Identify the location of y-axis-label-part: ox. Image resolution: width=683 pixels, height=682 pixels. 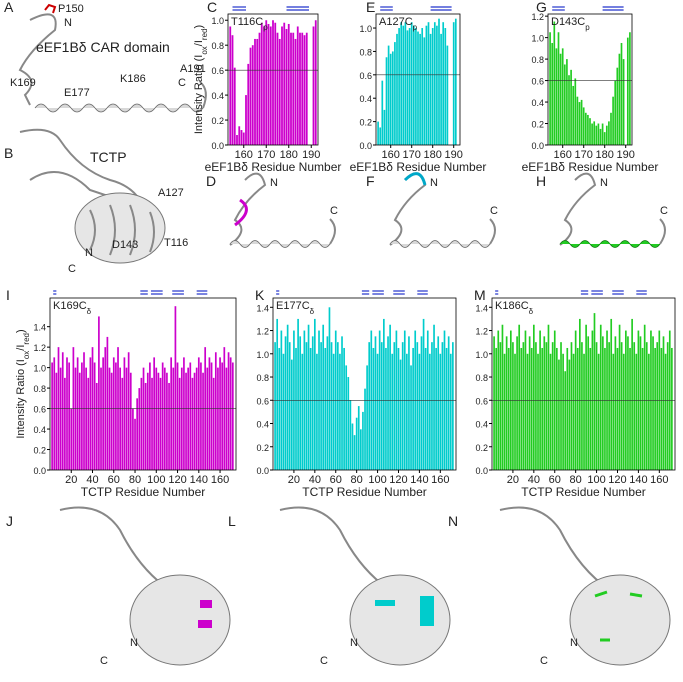
(204, 50).